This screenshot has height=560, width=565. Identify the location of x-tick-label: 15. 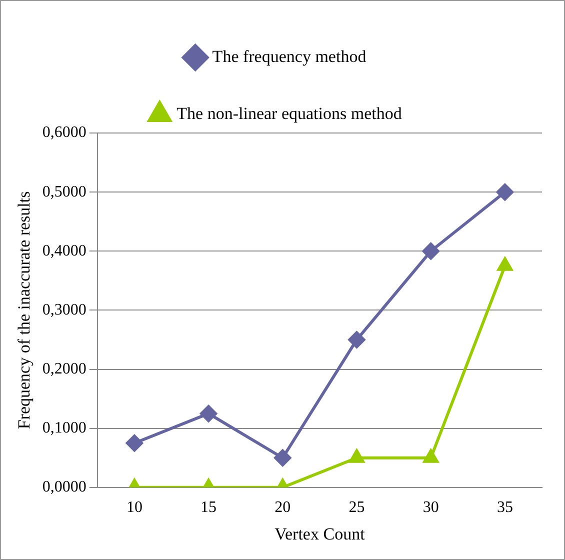
(208, 507).